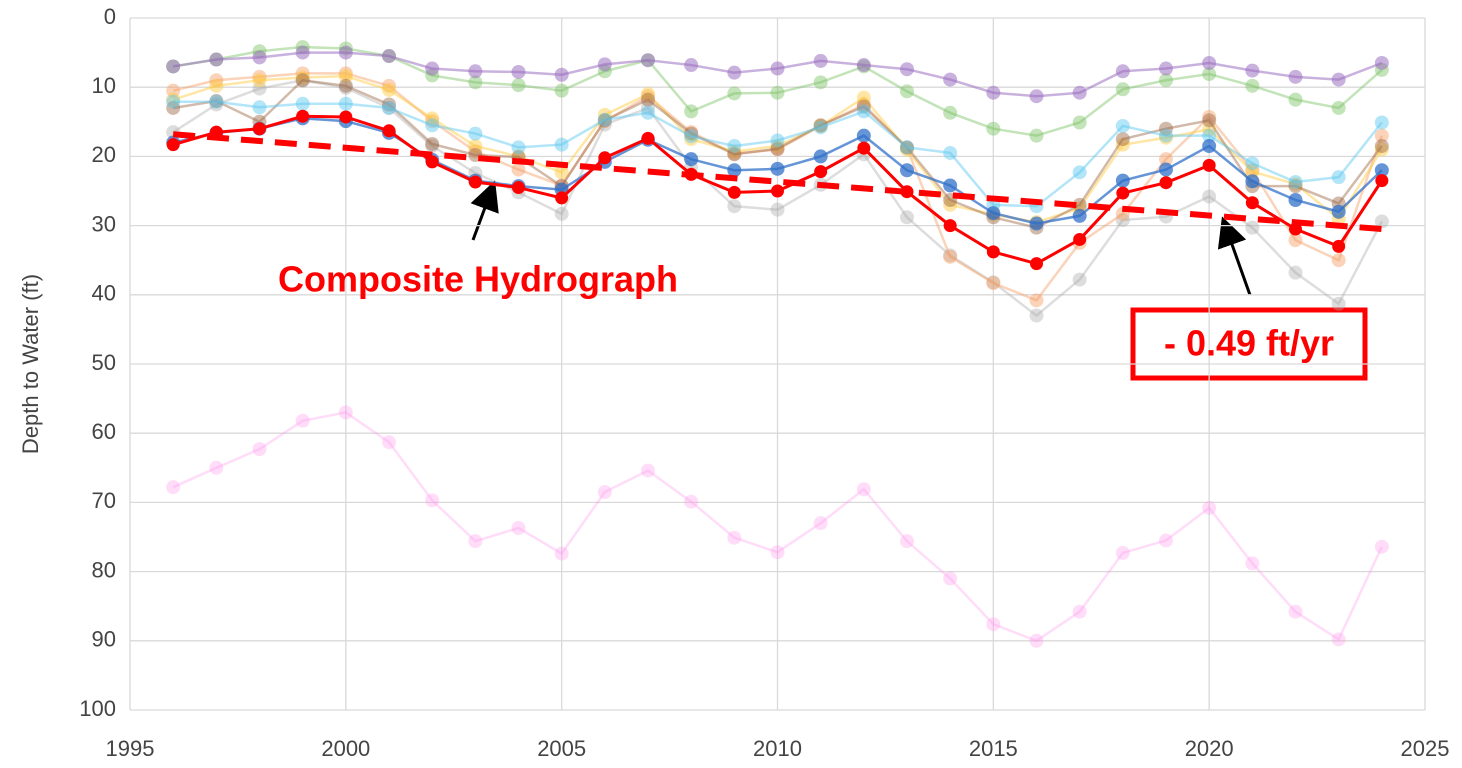  Describe the element at coordinates (104, 569) in the screenshot. I see `y-tick-label: 80` at that location.